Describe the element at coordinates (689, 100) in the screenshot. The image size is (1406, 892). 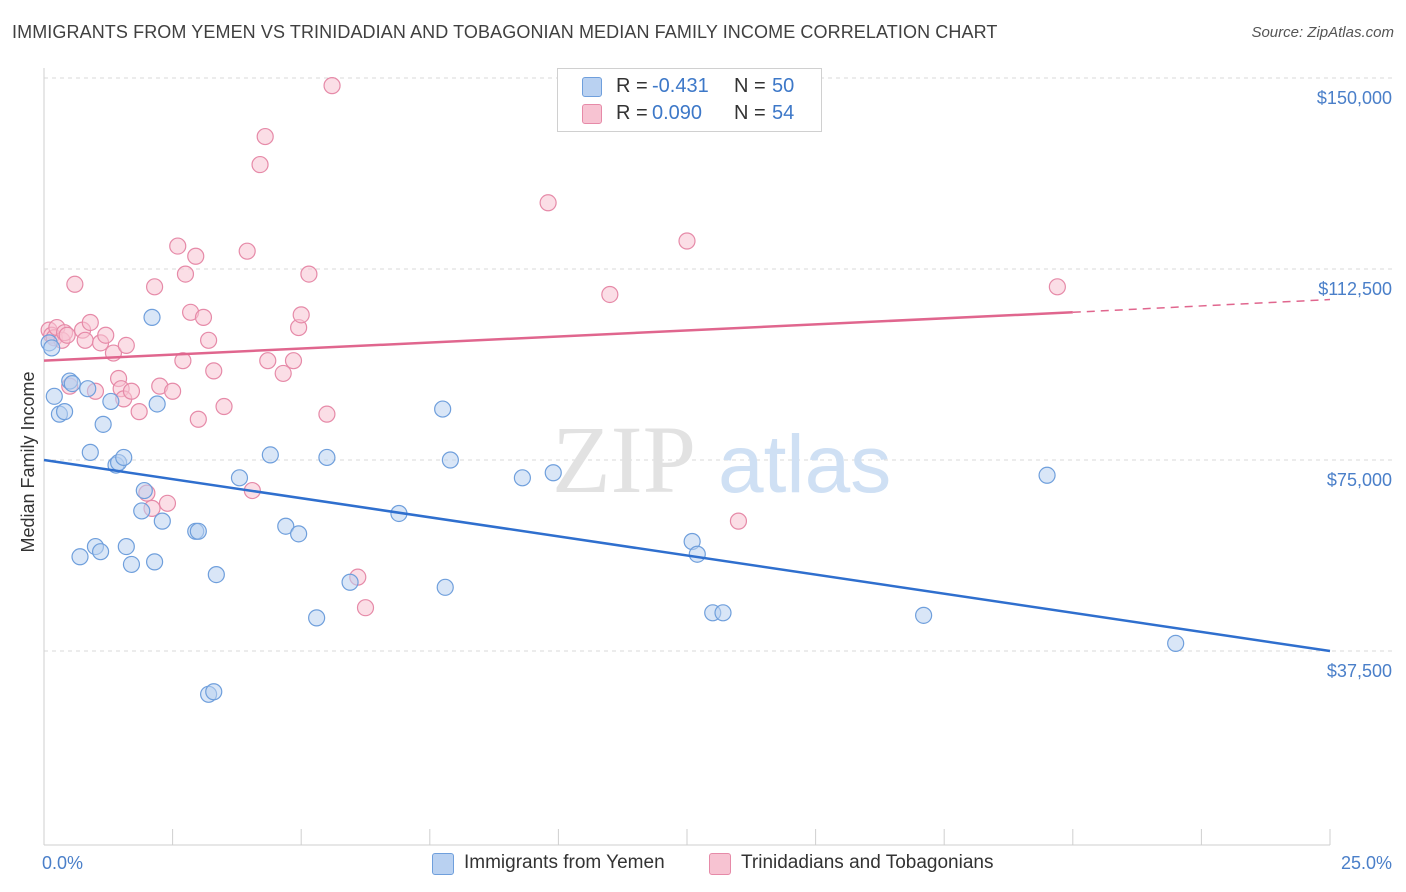
I see `correlation-legend: R = -0.431 N = 50 R = 0.090 N = 54` at that location.